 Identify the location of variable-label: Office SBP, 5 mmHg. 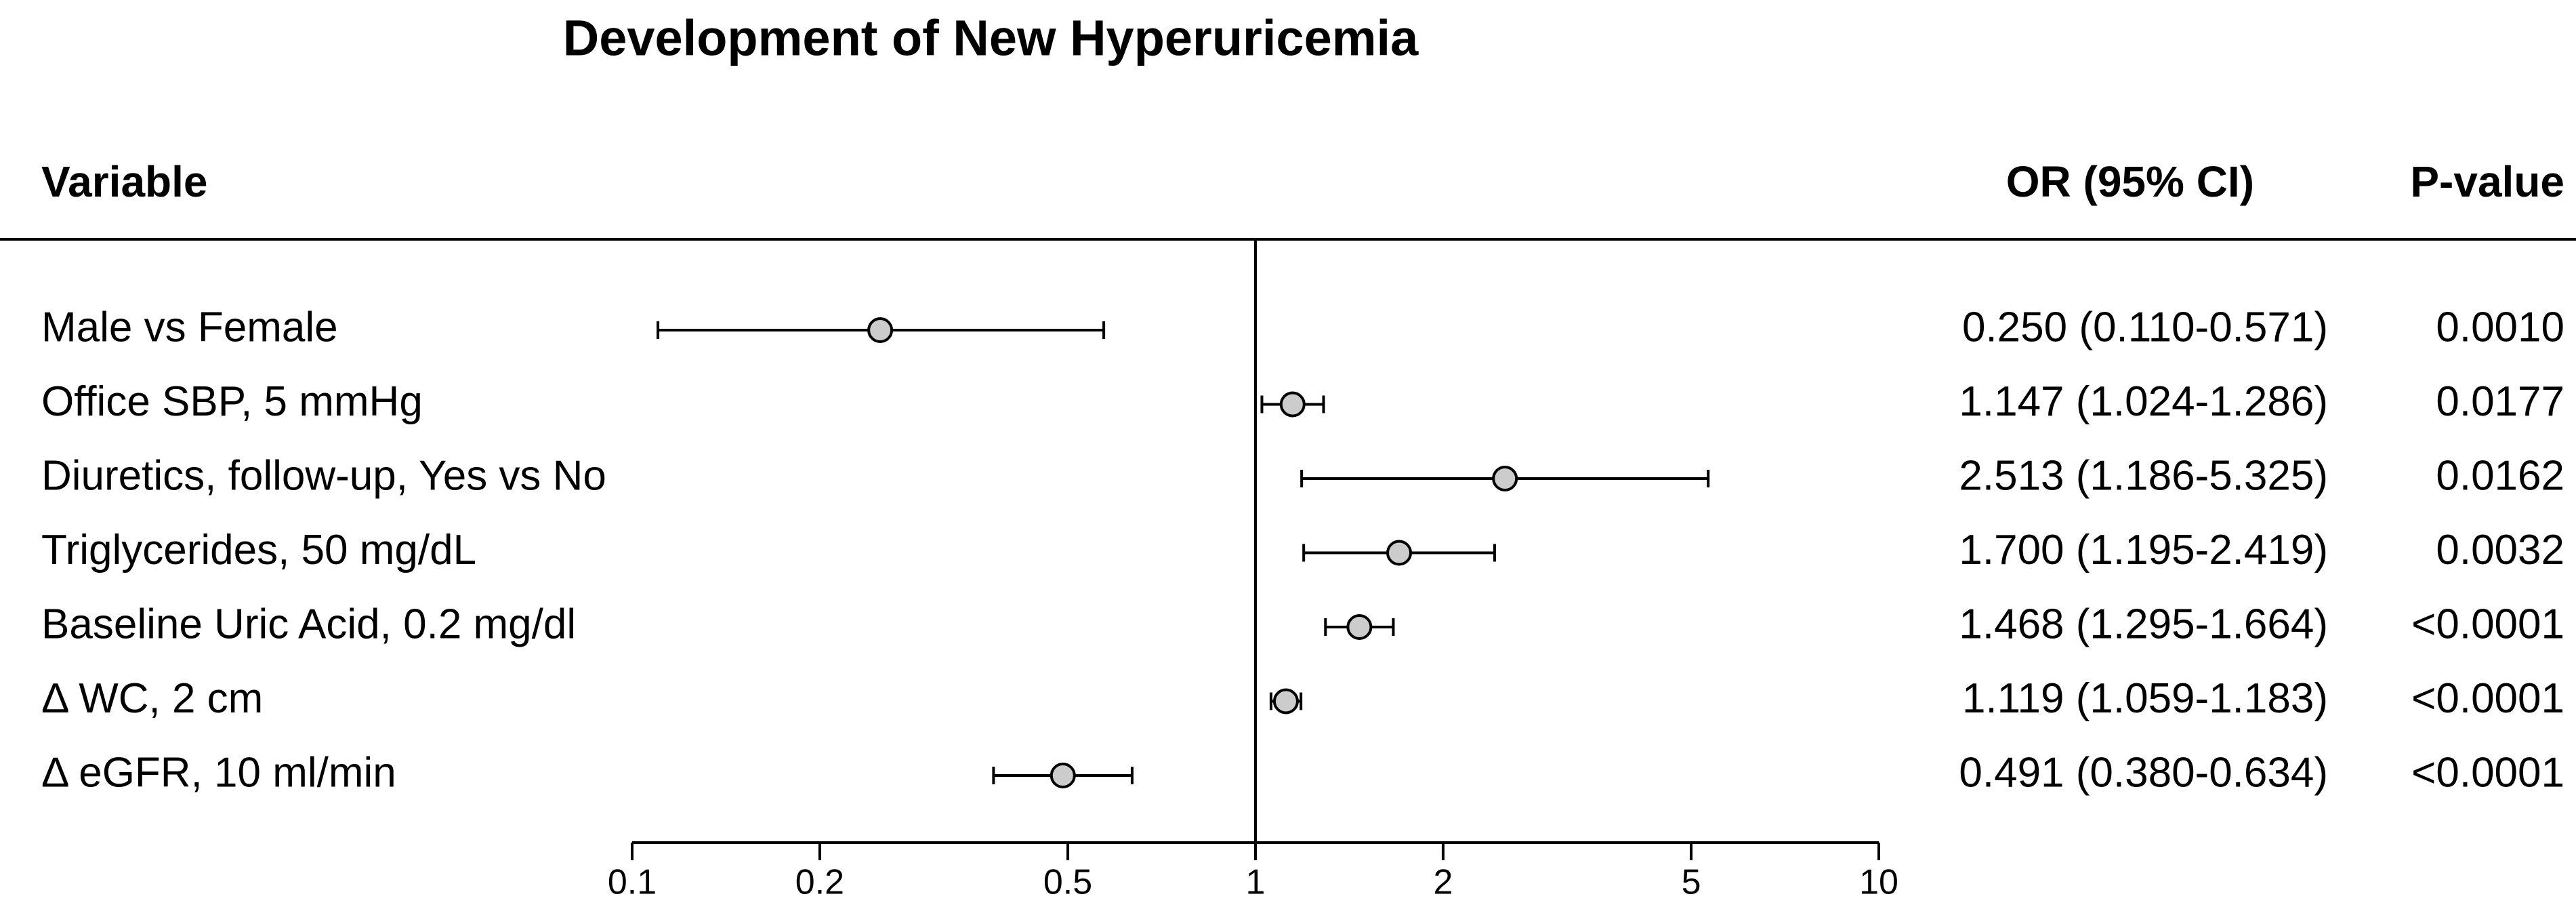
(232, 401).